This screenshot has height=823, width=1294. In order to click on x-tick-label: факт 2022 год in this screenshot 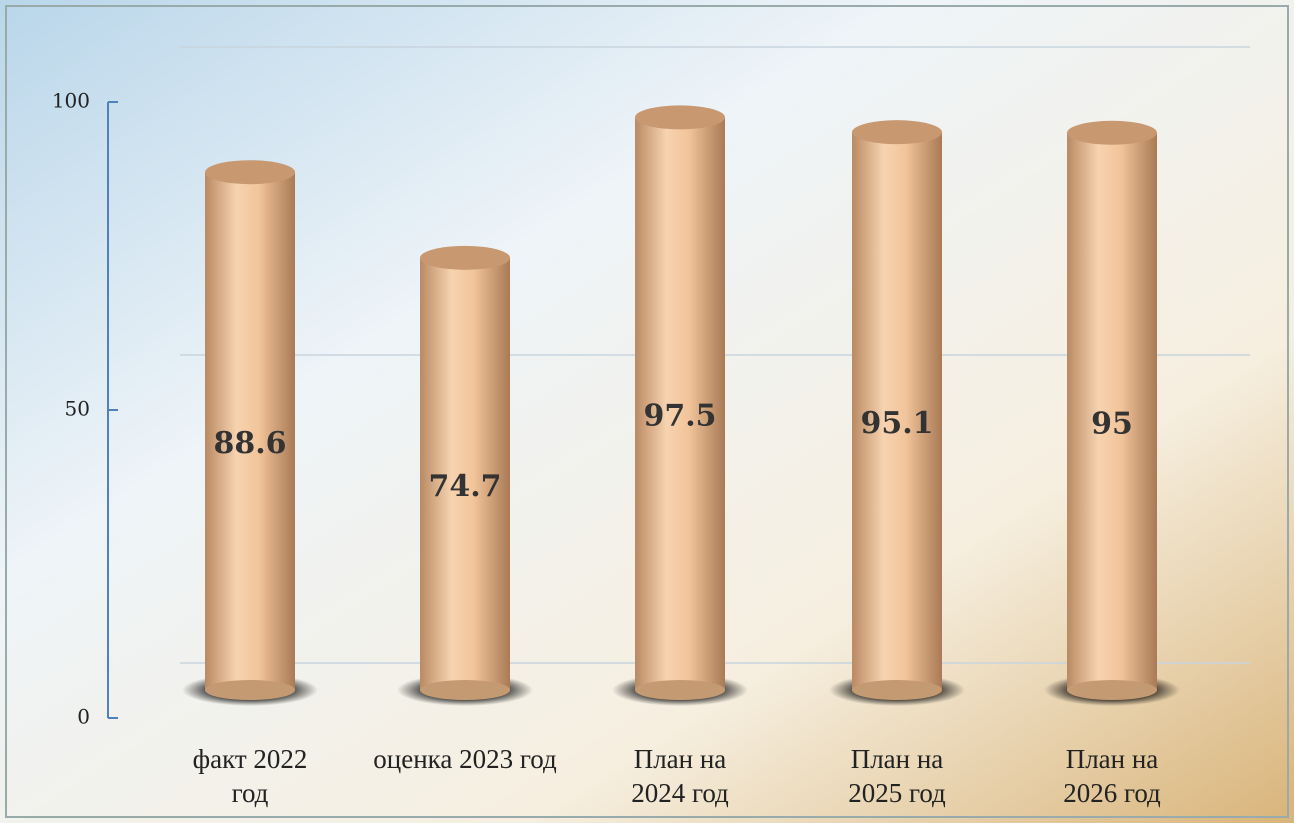, I will do `click(250, 776)`.